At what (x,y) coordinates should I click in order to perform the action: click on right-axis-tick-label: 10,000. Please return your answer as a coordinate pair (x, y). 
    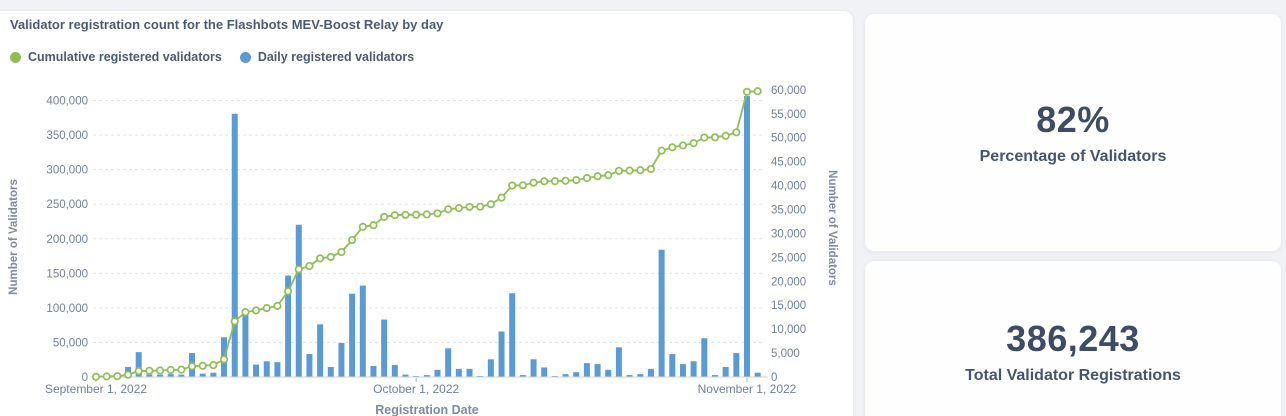
    Looking at the image, I should click on (788, 330).